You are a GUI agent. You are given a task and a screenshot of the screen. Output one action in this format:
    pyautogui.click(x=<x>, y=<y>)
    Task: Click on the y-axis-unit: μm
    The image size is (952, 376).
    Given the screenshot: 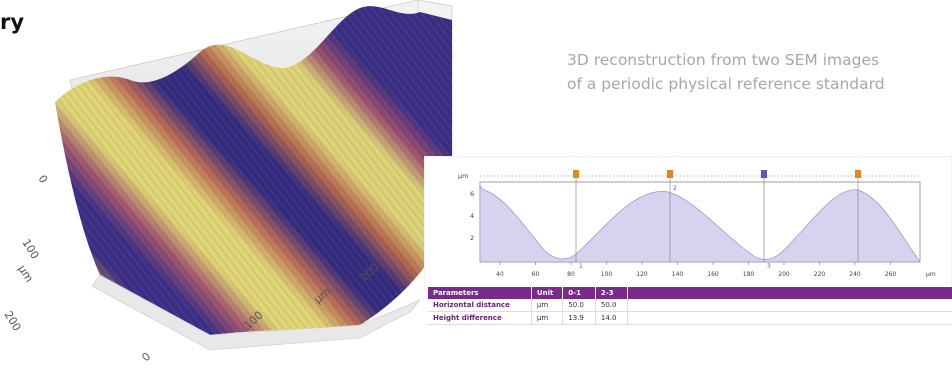 What is the action you would take?
    pyautogui.click(x=463, y=176)
    